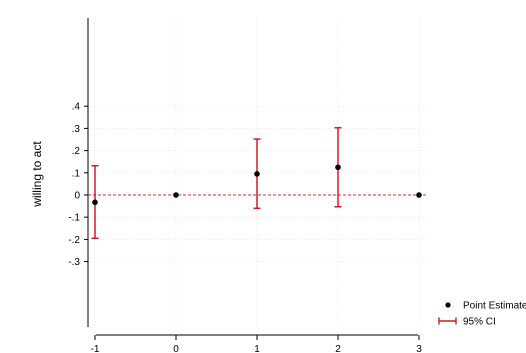 The image size is (526, 353). What do you see at coordinates (78, 185) in the screenshot?
I see `y-ticks: .4 .3 .2 .1 0 -.1 -.2 -.3` at bounding box center [78, 185].